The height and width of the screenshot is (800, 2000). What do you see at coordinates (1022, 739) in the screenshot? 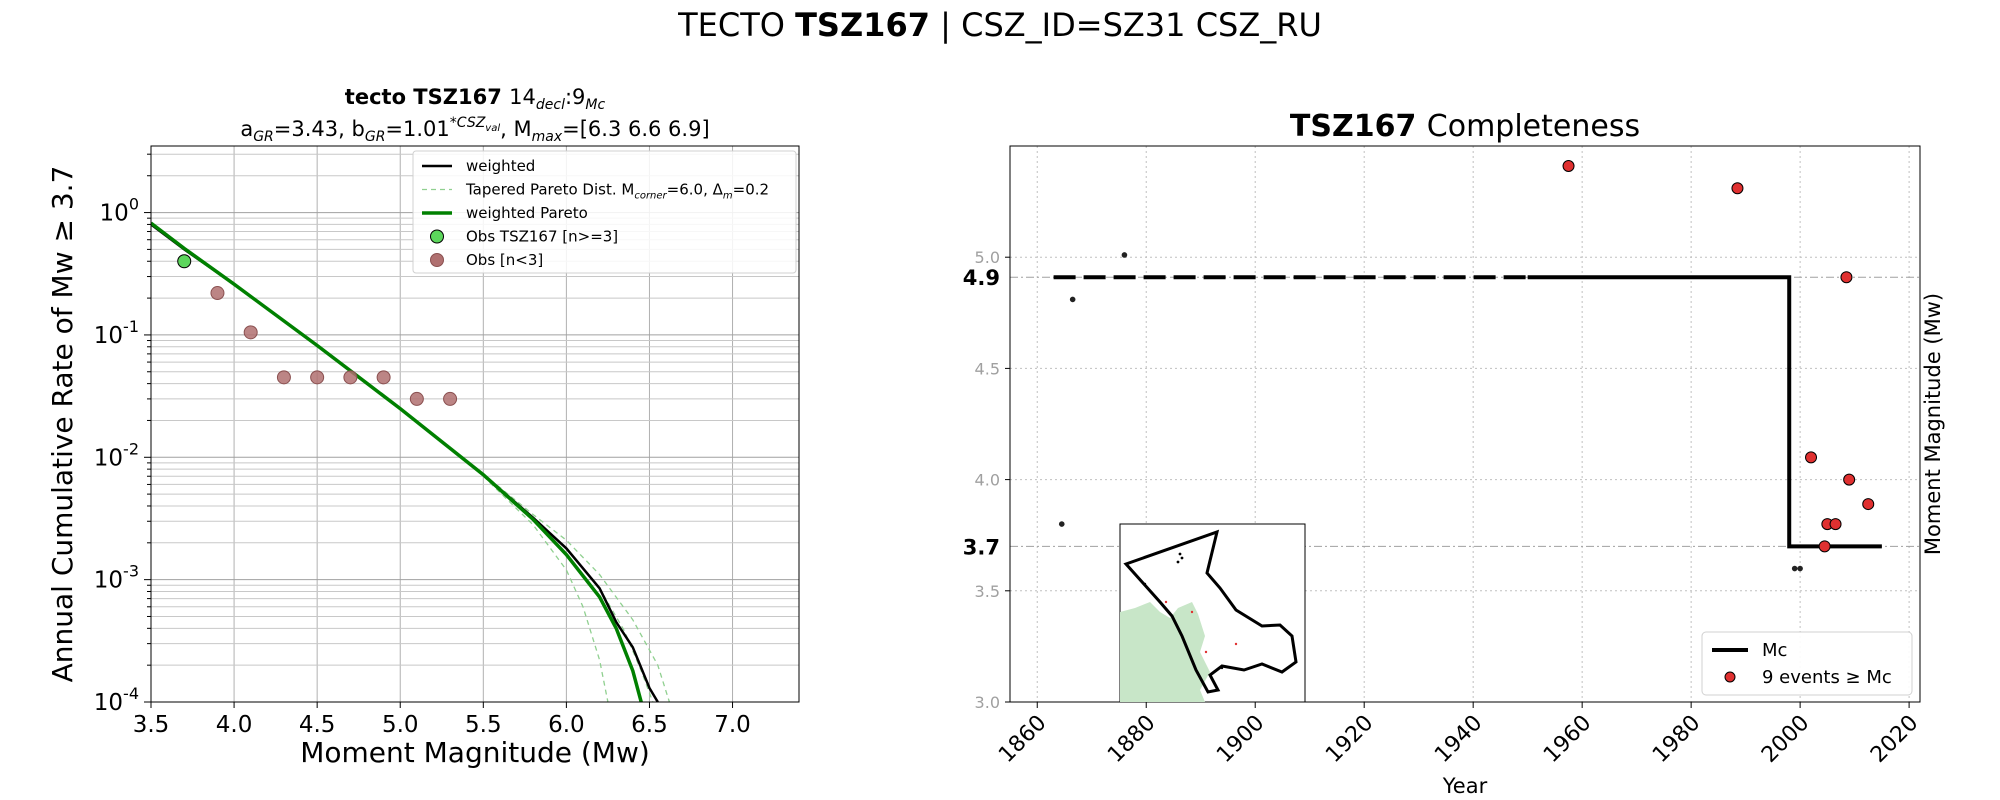
I see `right-x-tick-label: 1860` at bounding box center [1022, 739].